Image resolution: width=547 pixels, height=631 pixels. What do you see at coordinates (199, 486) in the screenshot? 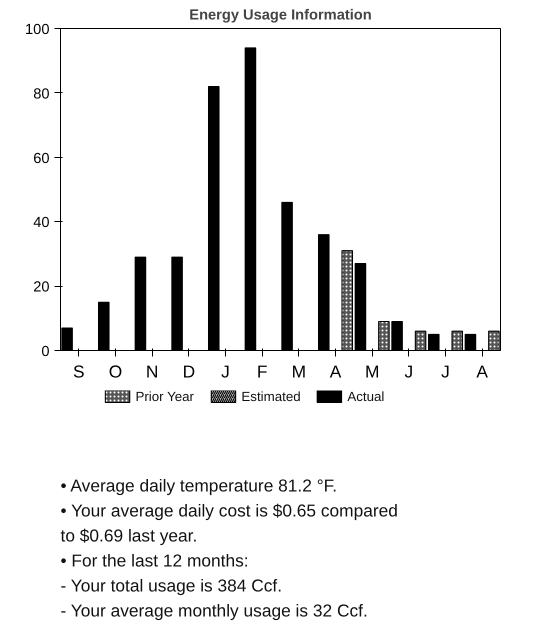
I see `text: • Average daily temperature 81.2 °F.` at bounding box center [199, 486].